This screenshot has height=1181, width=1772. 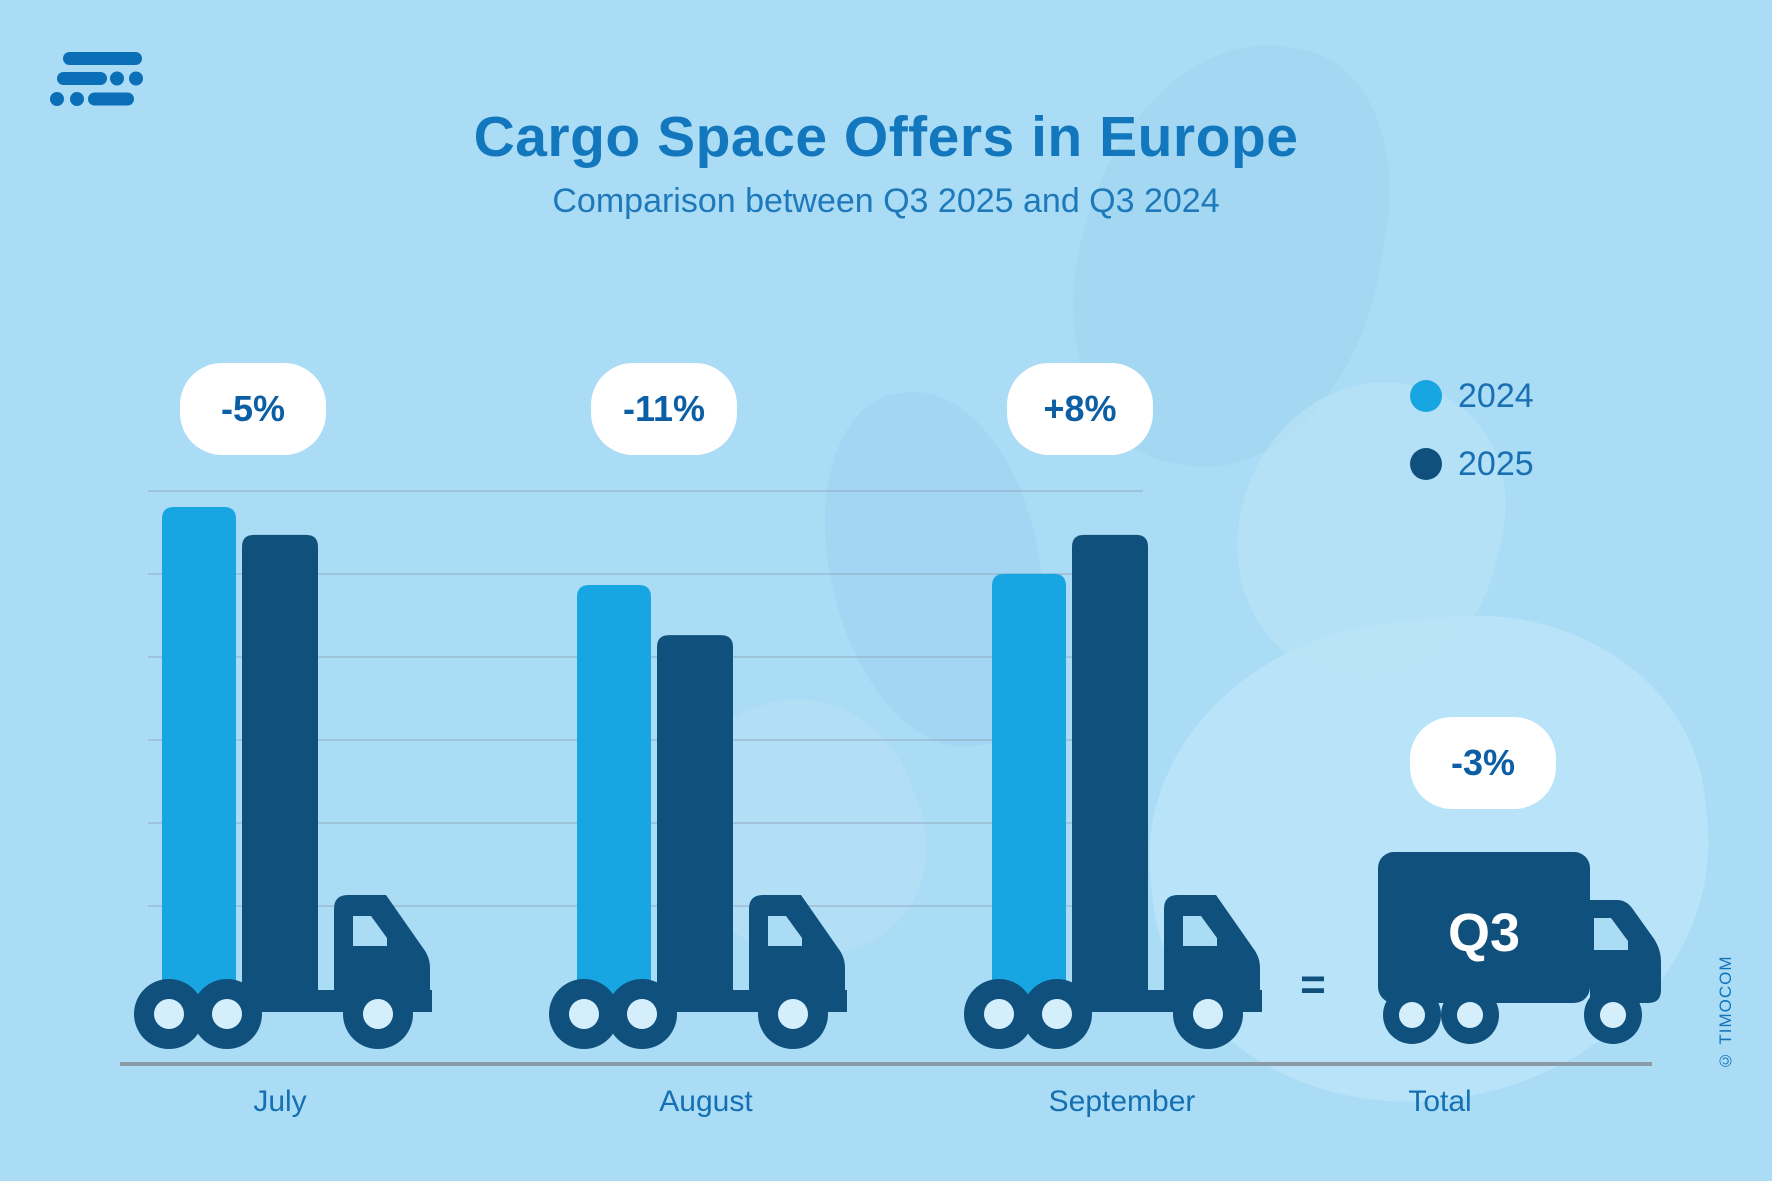 What do you see at coordinates (886, 137) in the screenshot?
I see `page-title: Cargo Space Offers in Europe` at bounding box center [886, 137].